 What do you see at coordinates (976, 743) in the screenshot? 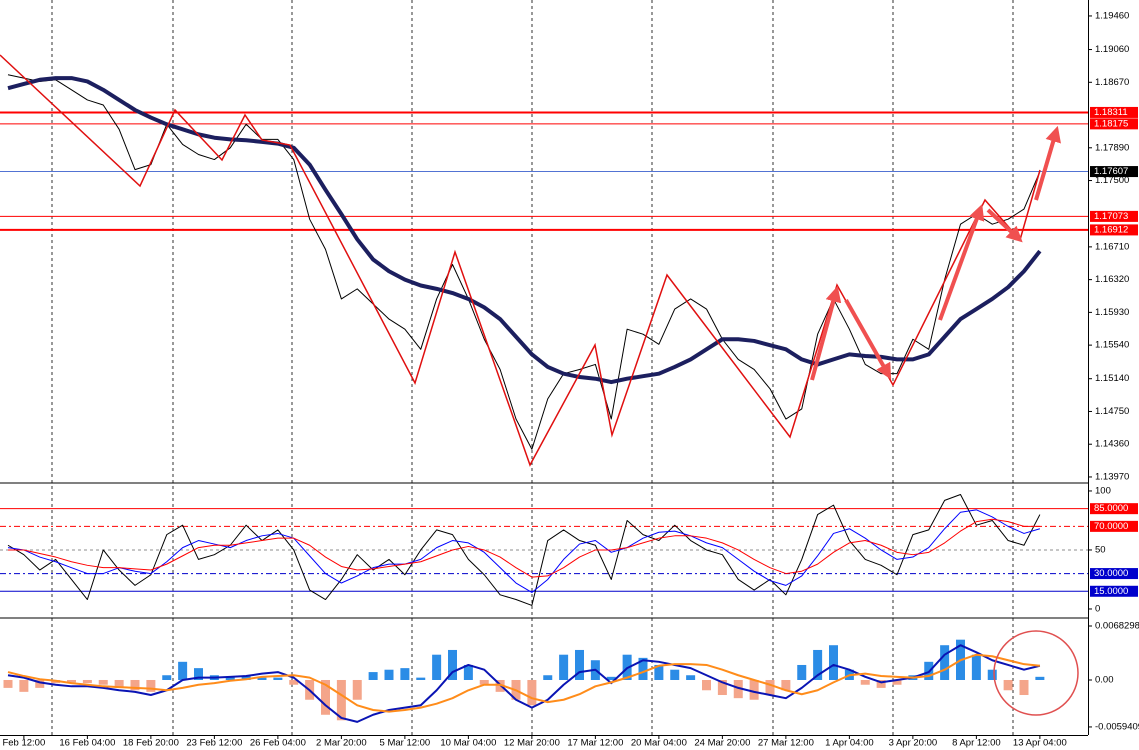
I see `x-tick-label: 8 Apr 12:00` at bounding box center [976, 743].